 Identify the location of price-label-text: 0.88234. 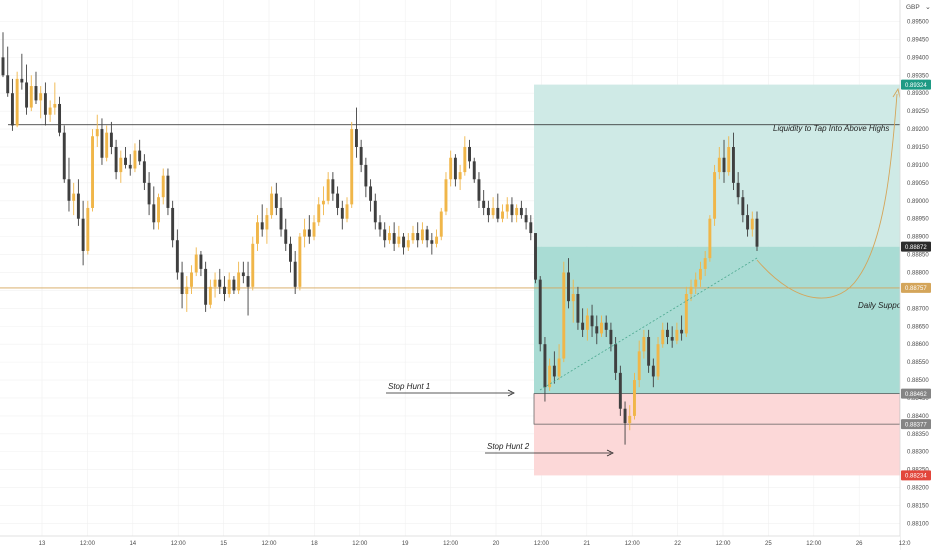
(916, 477).